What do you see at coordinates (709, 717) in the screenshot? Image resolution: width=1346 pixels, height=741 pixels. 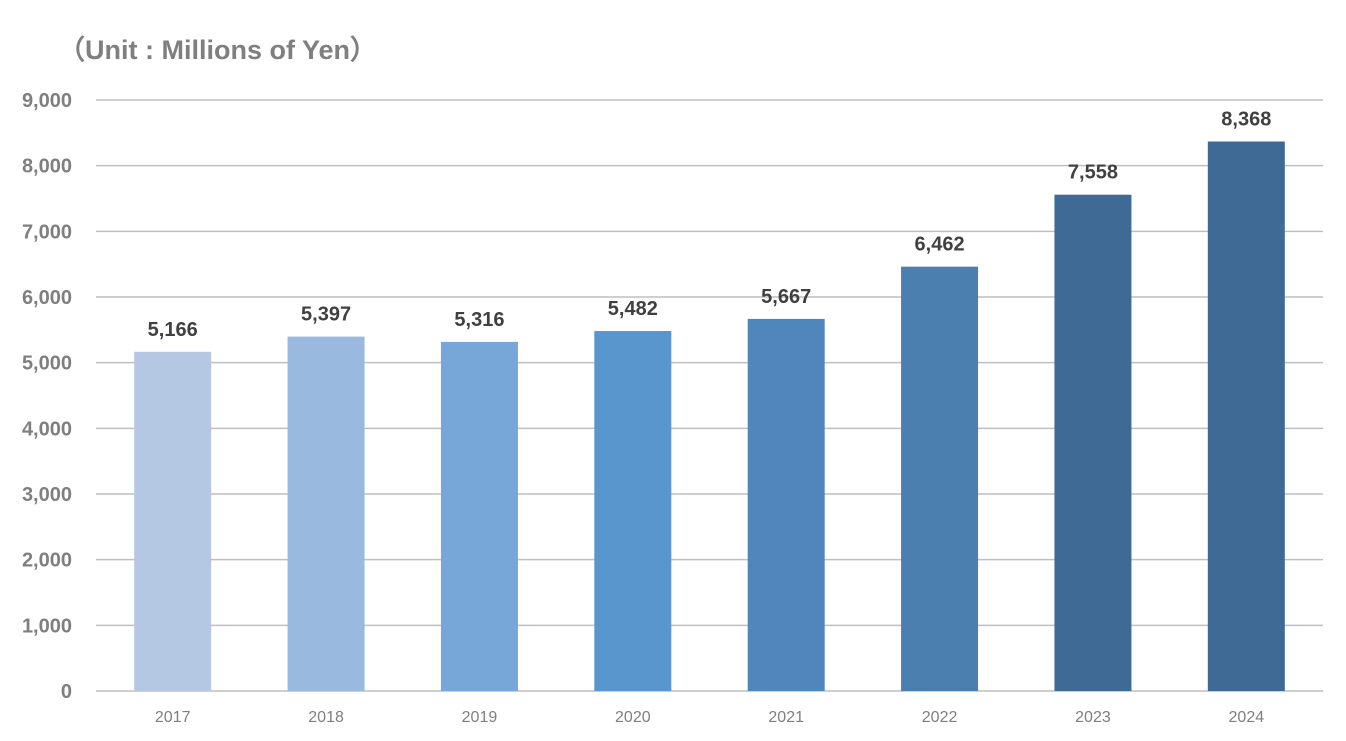 I see `x-axis-ticks: 2017 2018 2019 2020 2021 2022 2023 2024` at bounding box center [709, 717].